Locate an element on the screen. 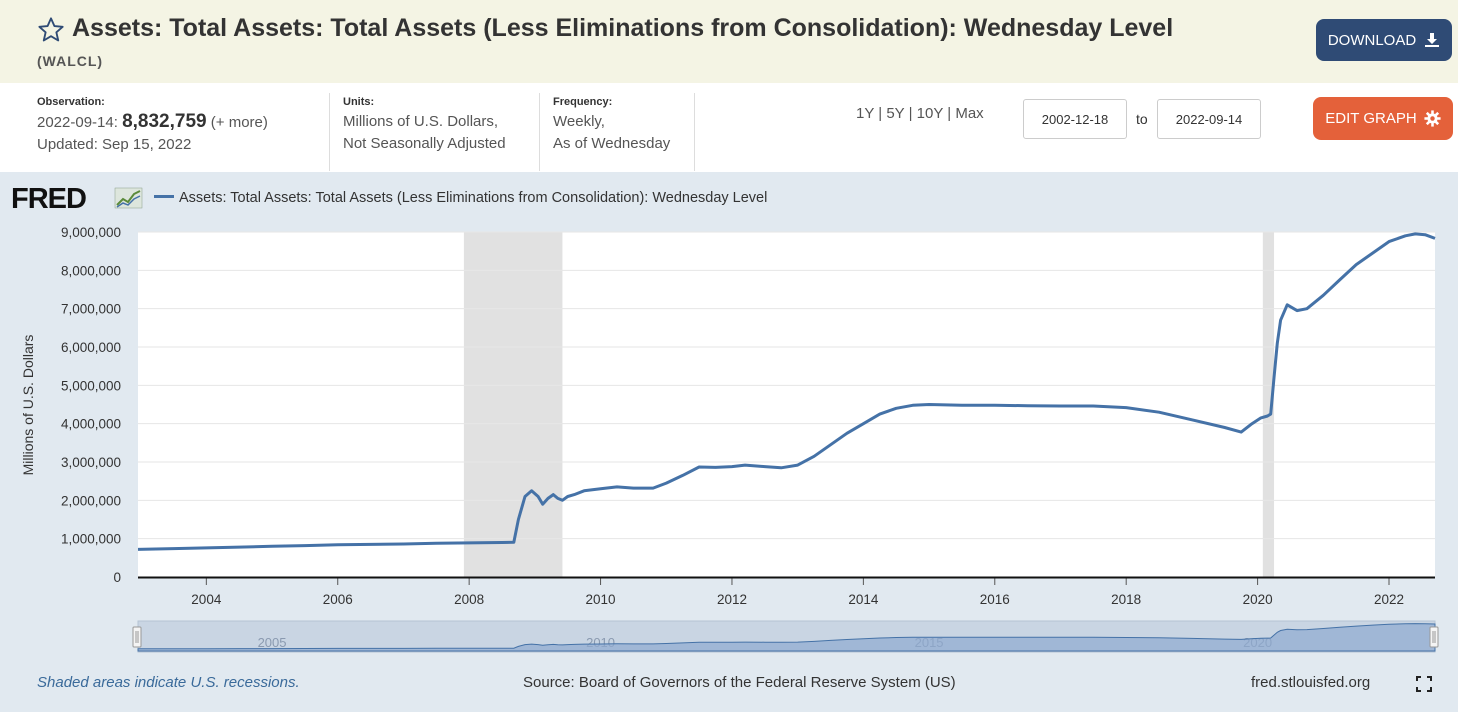 The image size is (1458, 712). edit-graph-label: EDIT GRAPH is located at coordinates (1371, 118).